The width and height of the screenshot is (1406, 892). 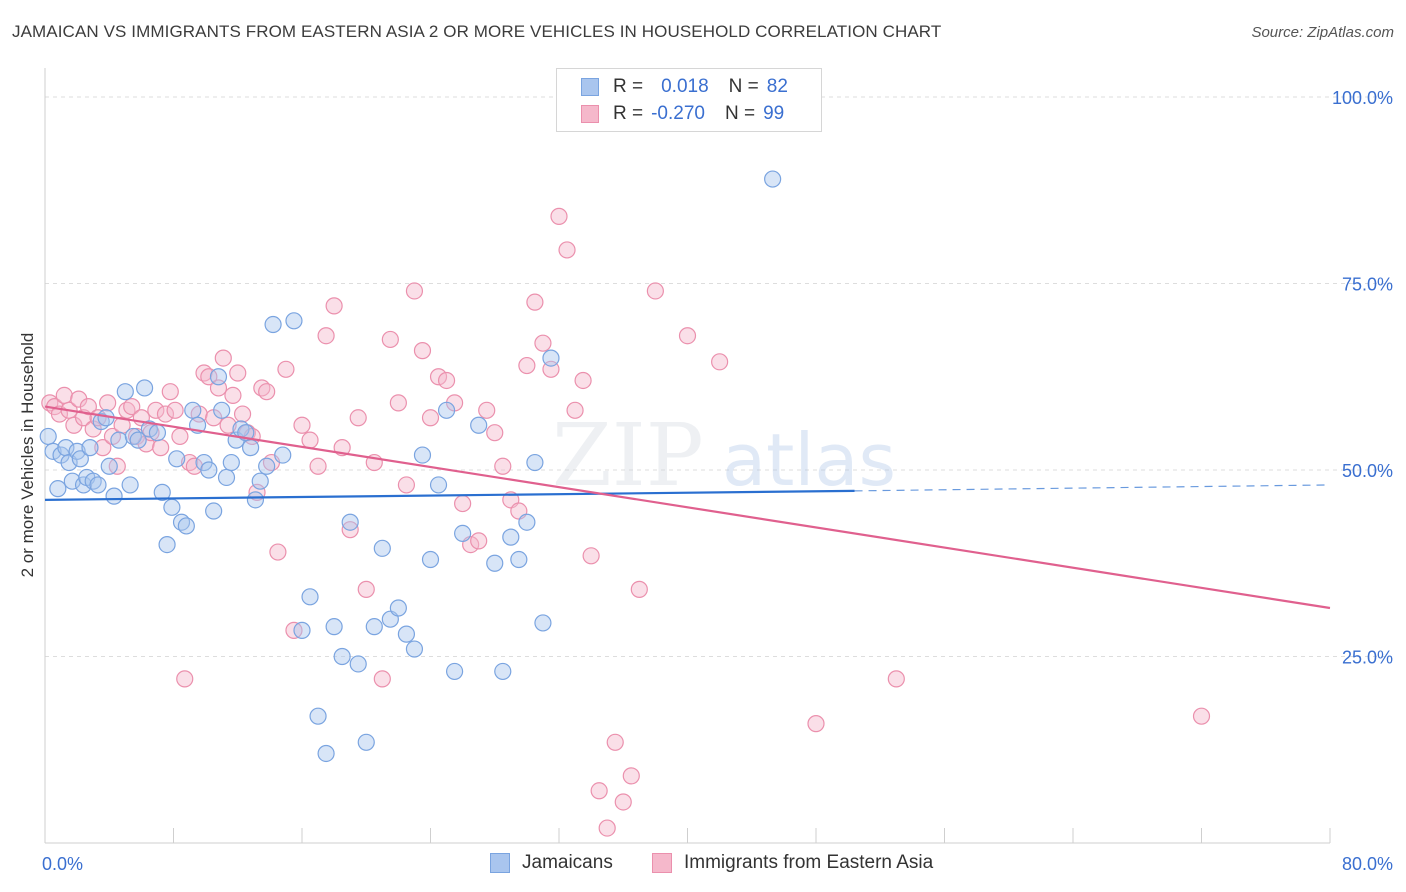 I want to click on stats-box: R = 0.018 N = 82 R = -0.270 N = 99, so click(x=689, y=100).